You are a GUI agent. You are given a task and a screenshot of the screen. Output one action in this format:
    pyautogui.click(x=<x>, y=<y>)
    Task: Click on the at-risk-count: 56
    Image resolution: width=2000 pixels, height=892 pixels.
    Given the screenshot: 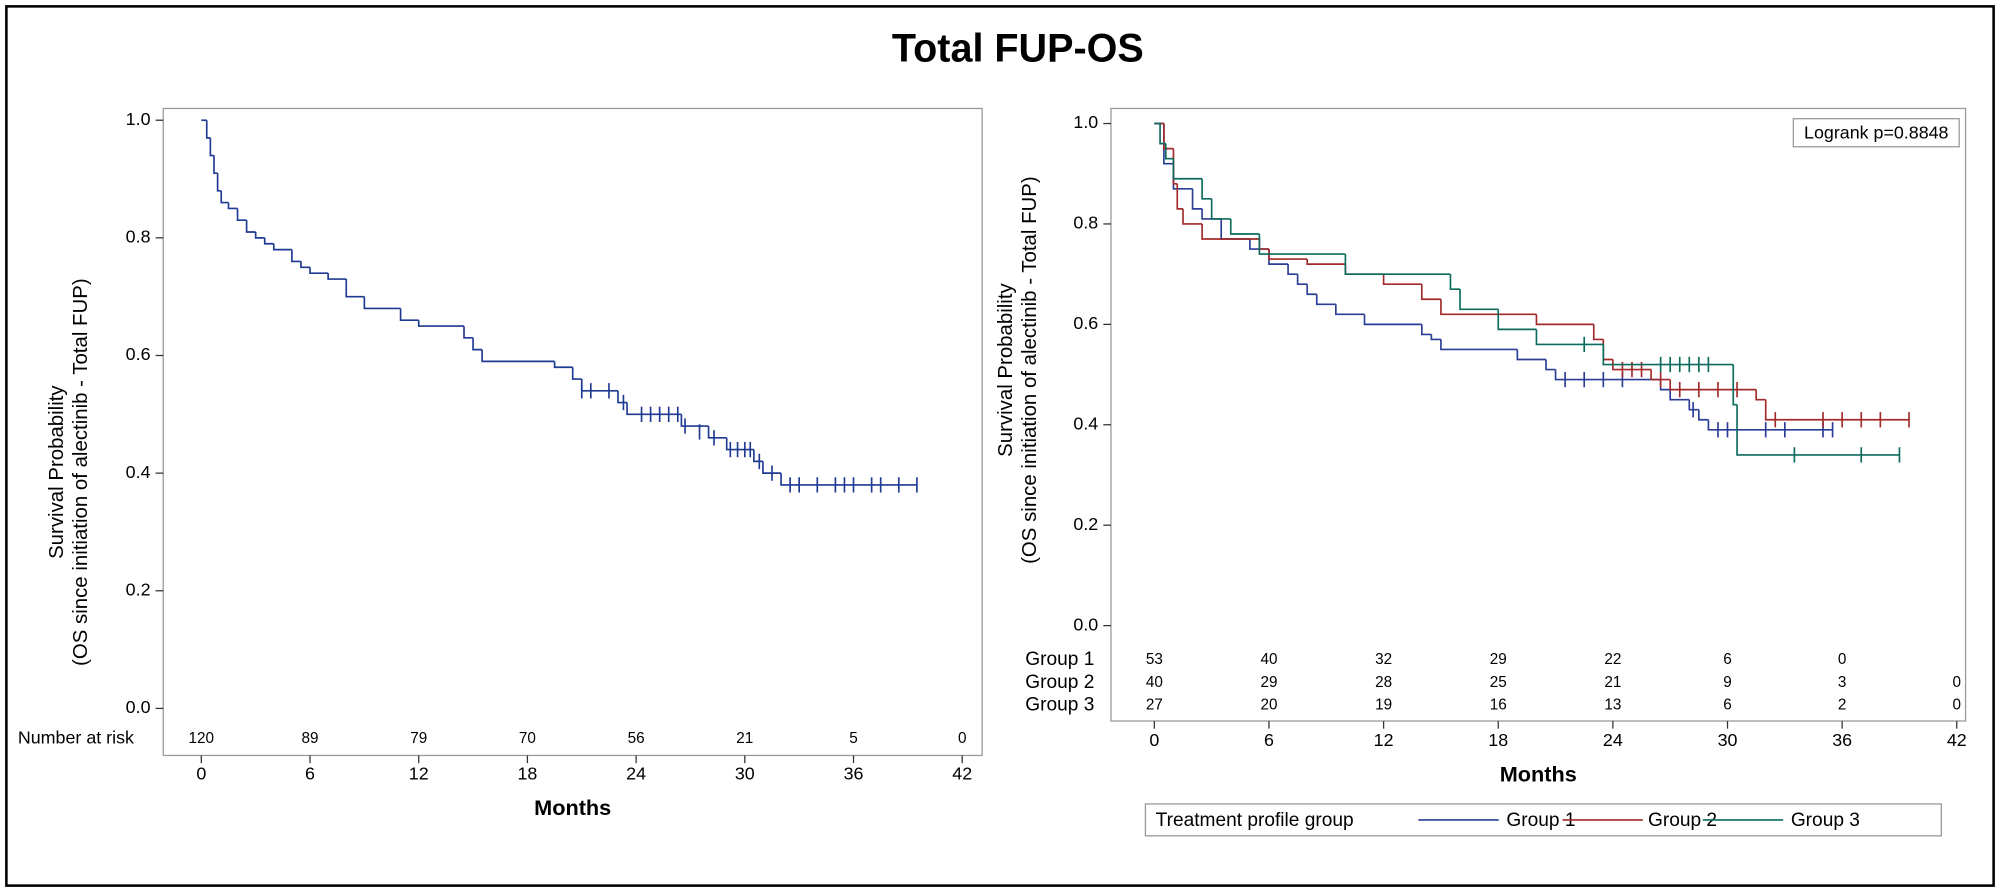 What is the action you would take?
    pyautogui.click(x=636, y=738)
    